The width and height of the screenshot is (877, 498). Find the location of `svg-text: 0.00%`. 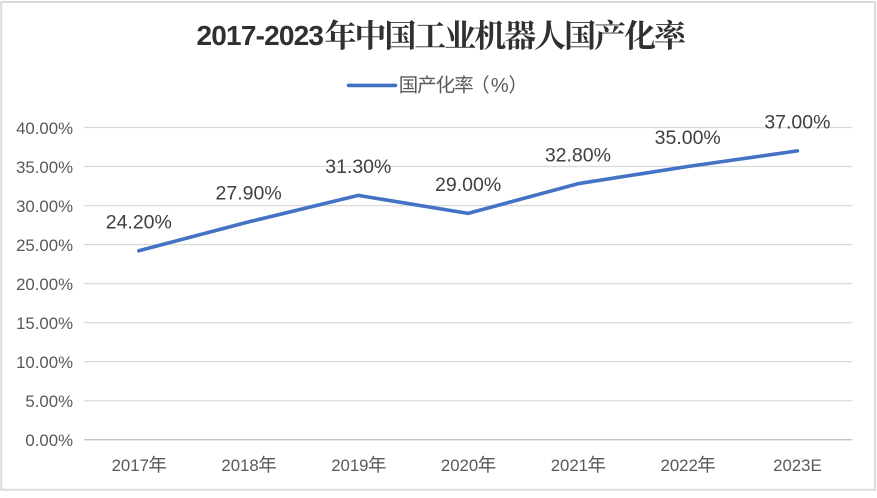

svg-text: 0.00% is located at coordinates (49, 440).